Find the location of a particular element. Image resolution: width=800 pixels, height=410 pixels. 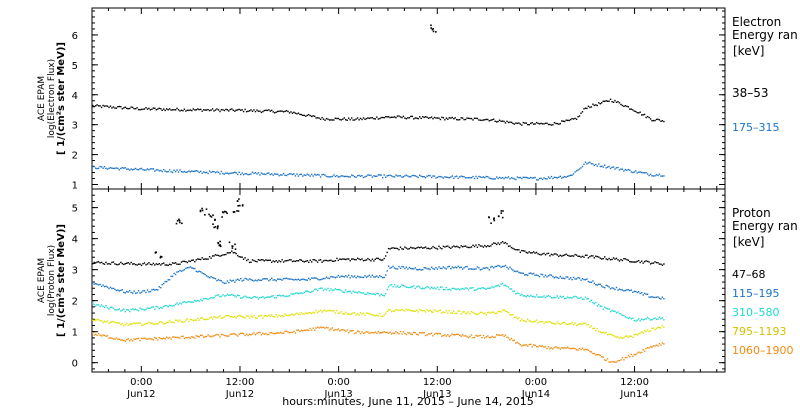

legend-entry: 38–53 is located at coordinates (750, 93).